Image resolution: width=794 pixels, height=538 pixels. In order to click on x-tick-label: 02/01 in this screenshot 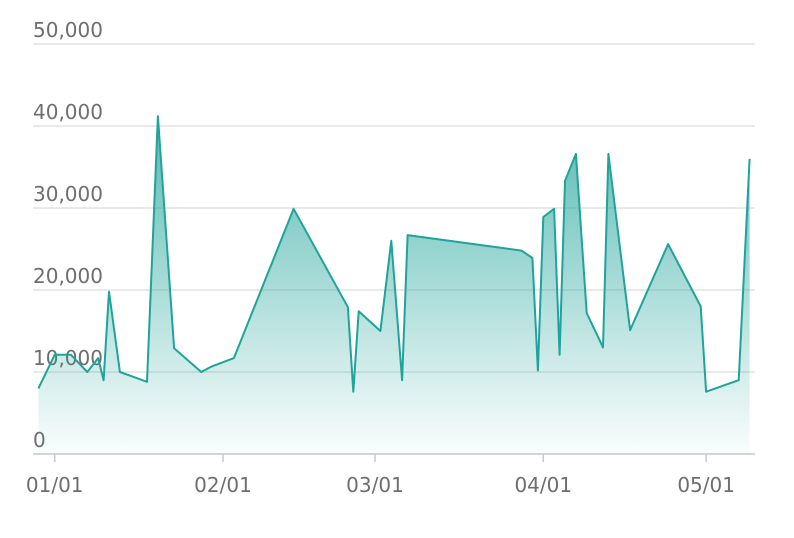, I will do `click(223, 485)`.